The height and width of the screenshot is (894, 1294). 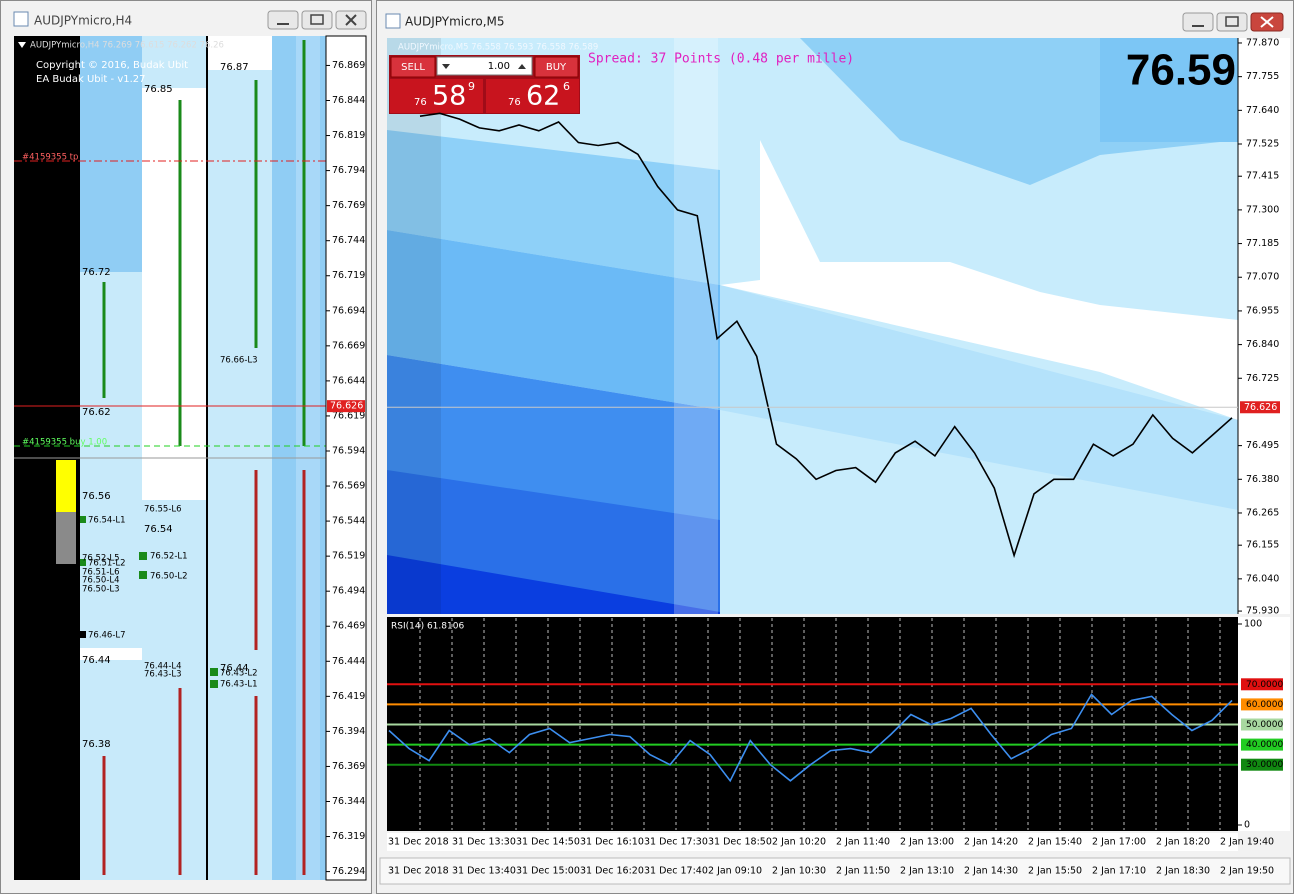 I want to click on y-tick-label: 76.394, so click(x=348, y=731).